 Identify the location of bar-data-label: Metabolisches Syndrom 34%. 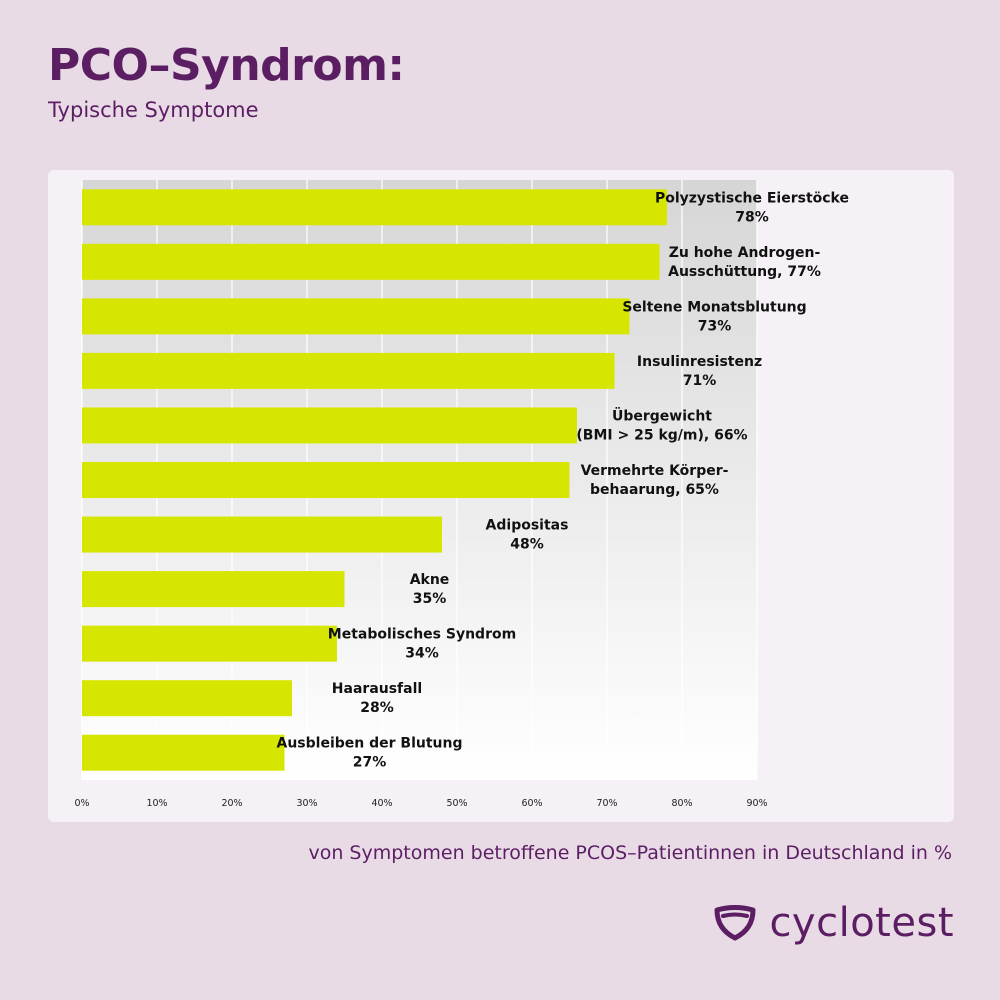
(422, 644).